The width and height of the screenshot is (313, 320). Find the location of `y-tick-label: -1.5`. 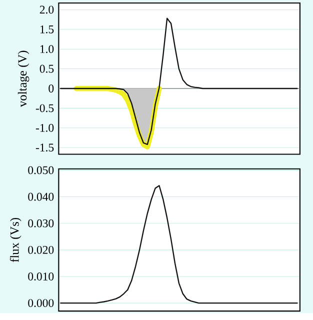

y-tick-label: -1.5 is located at coordinates (45, 148).